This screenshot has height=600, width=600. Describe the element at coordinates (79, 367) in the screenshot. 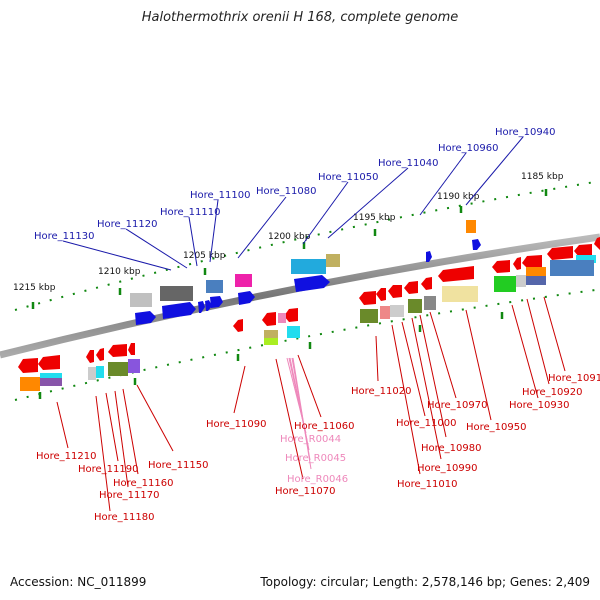

I see `left-lower-genes` at that location.